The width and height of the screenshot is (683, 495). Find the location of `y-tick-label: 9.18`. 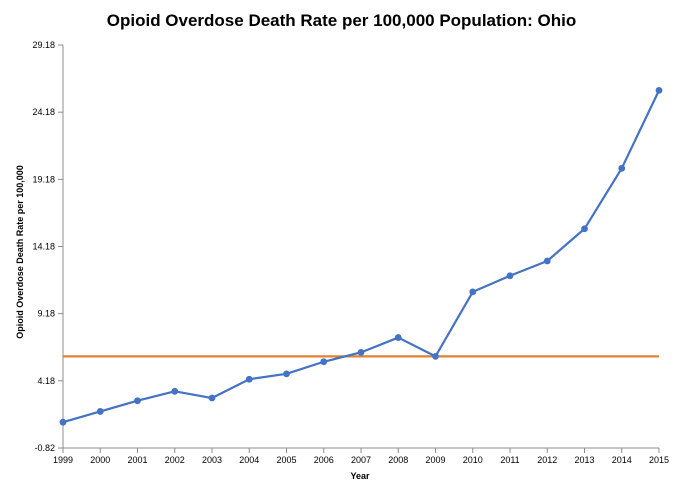

y-tick-label: 9.18 is located at coordinates (46, 314).